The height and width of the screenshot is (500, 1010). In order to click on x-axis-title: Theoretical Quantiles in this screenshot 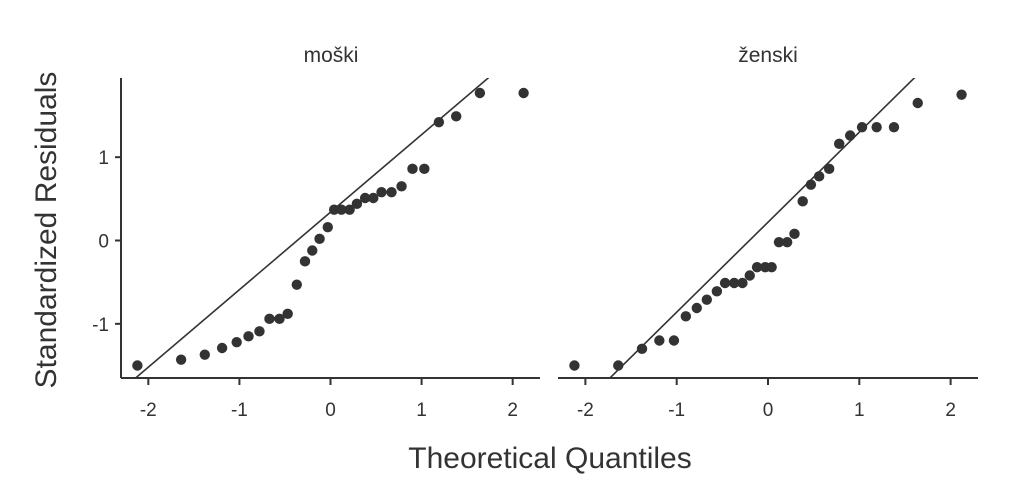, I will do `click(549, 458)`.